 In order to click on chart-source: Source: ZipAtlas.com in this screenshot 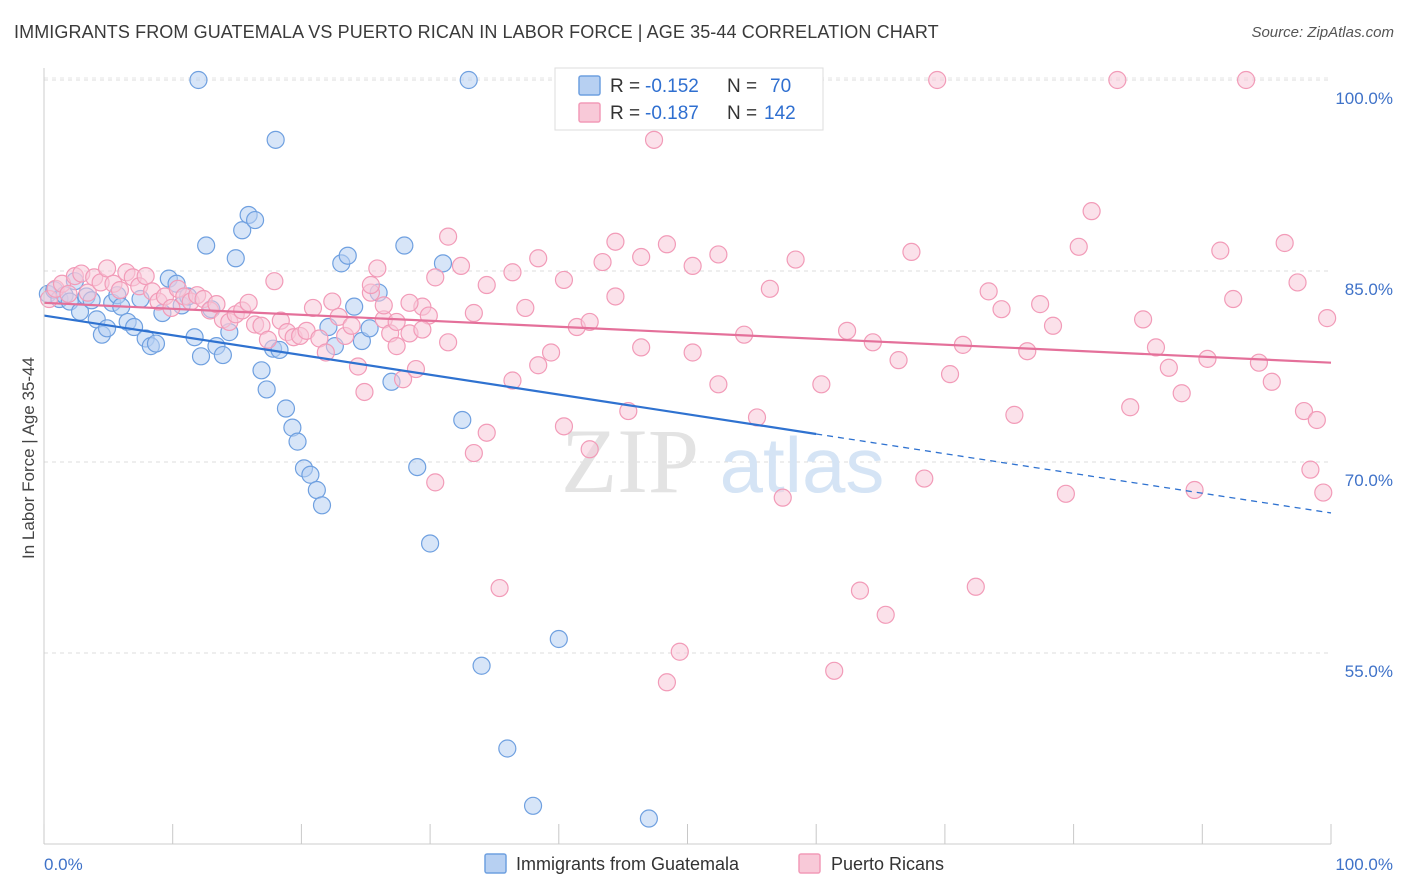, I will do `click(1322, 32)`.